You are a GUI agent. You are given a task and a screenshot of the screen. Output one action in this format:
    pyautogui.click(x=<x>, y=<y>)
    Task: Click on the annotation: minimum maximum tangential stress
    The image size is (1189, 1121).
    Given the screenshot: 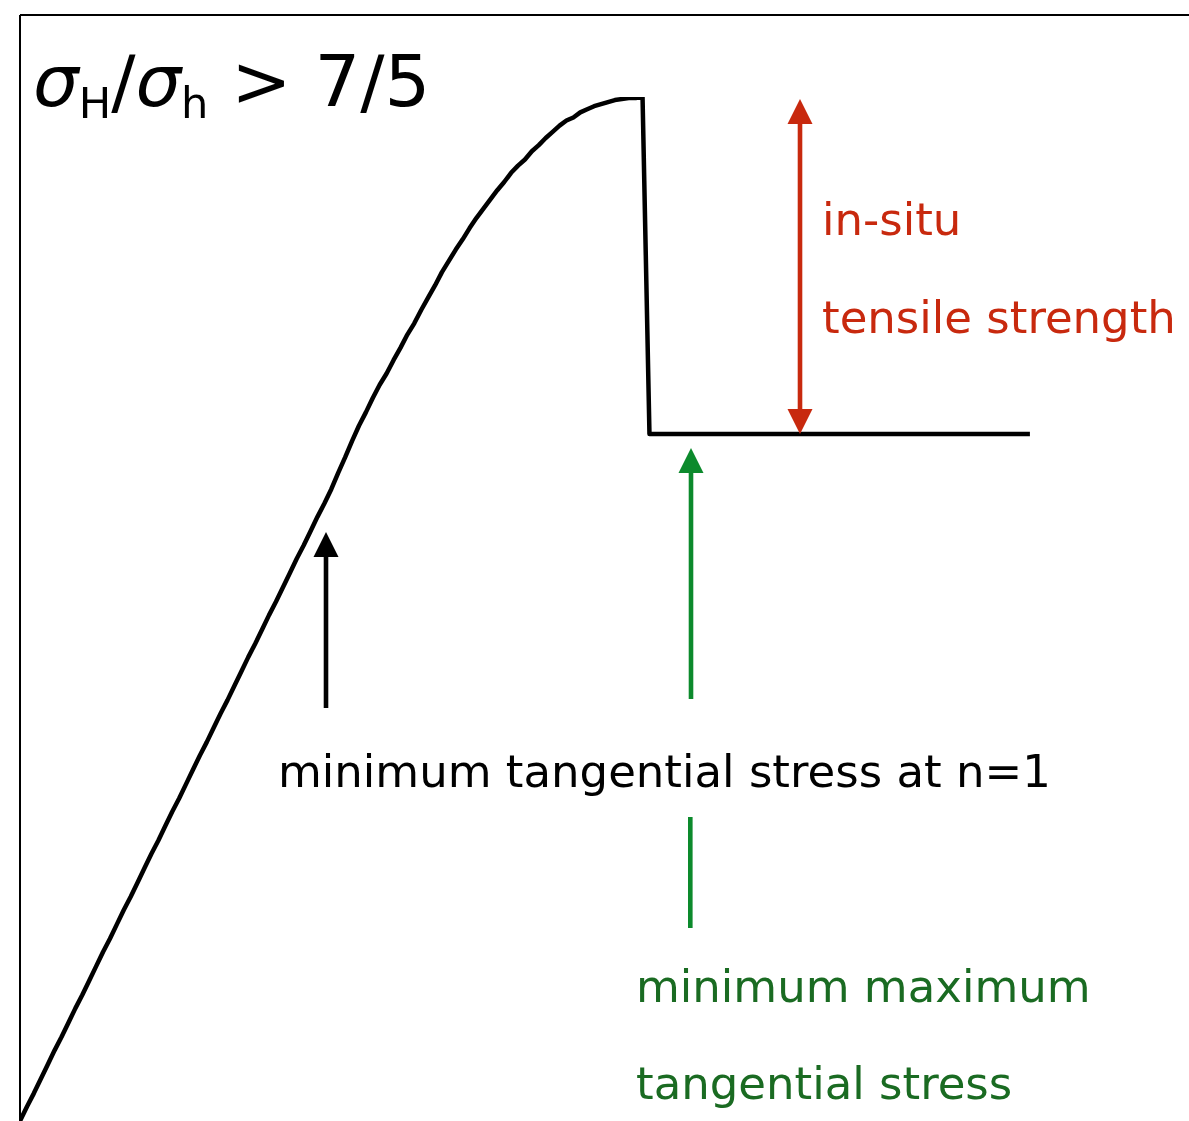 What is the action you would take?
    pyautogui.click(x=863, y=1035)
    